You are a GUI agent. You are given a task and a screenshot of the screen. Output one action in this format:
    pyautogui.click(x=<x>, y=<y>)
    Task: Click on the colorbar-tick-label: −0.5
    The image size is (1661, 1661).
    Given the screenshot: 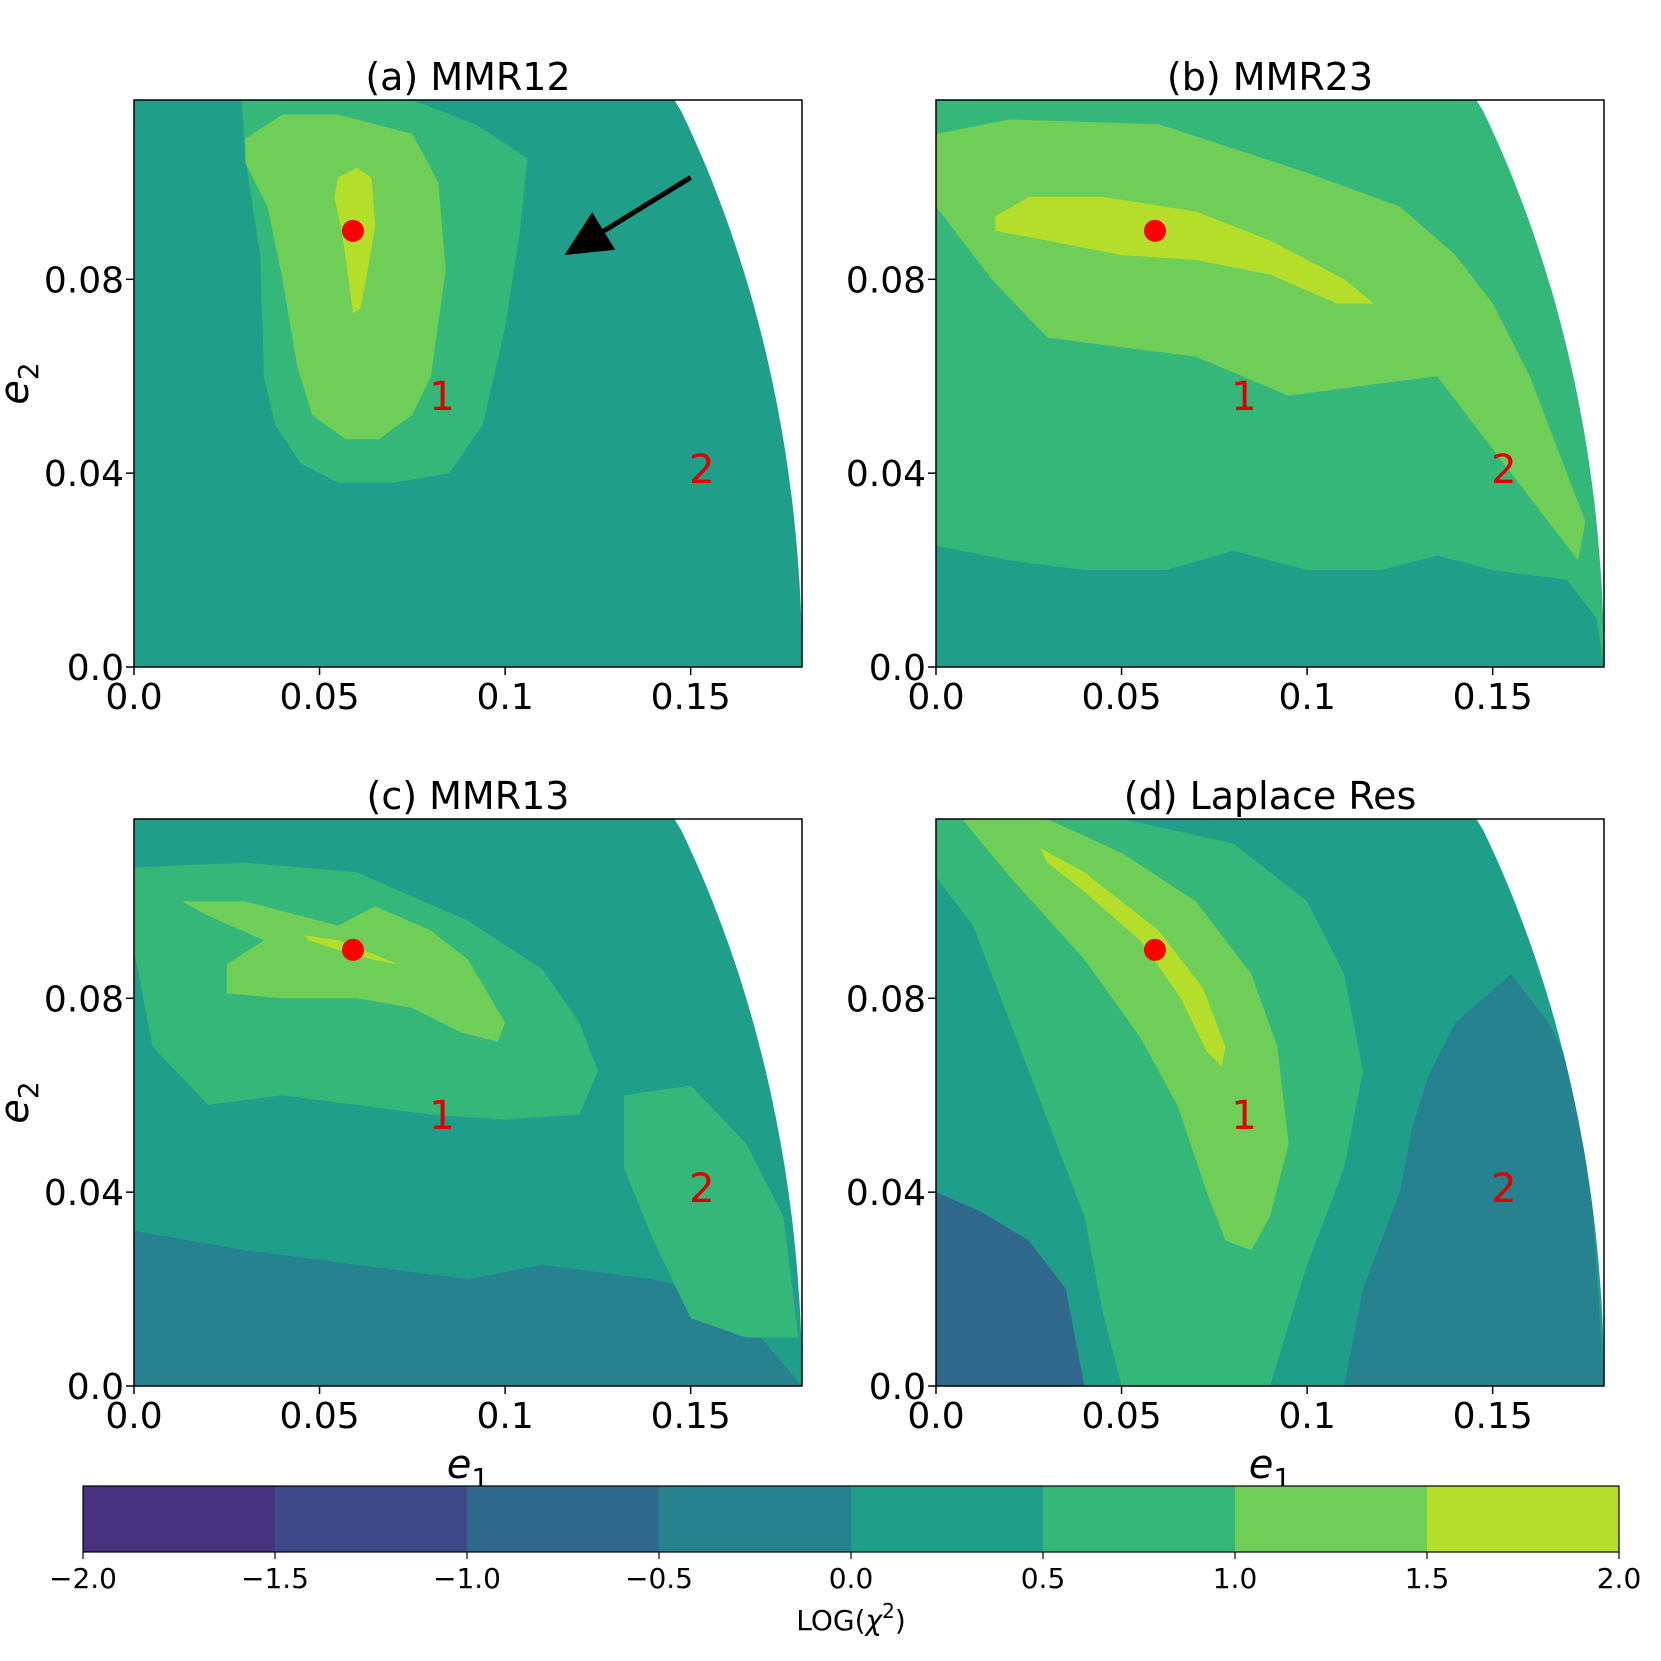 What is the action you would take?
    pyautogui.click(x=659, y=1578)
    